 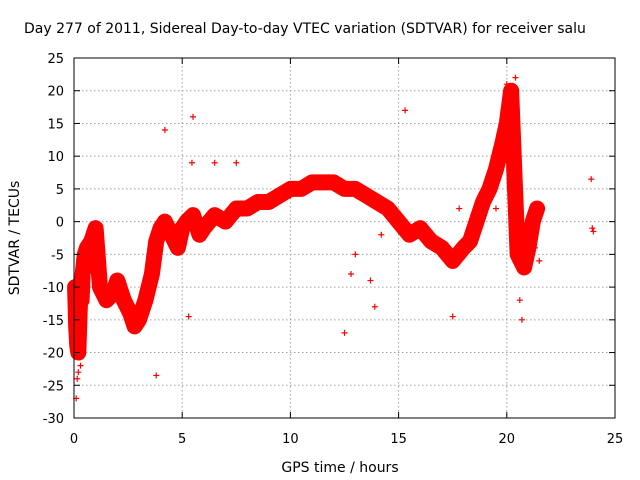 I want to click on y-tick-label: -20, so click(x=53, y=354).